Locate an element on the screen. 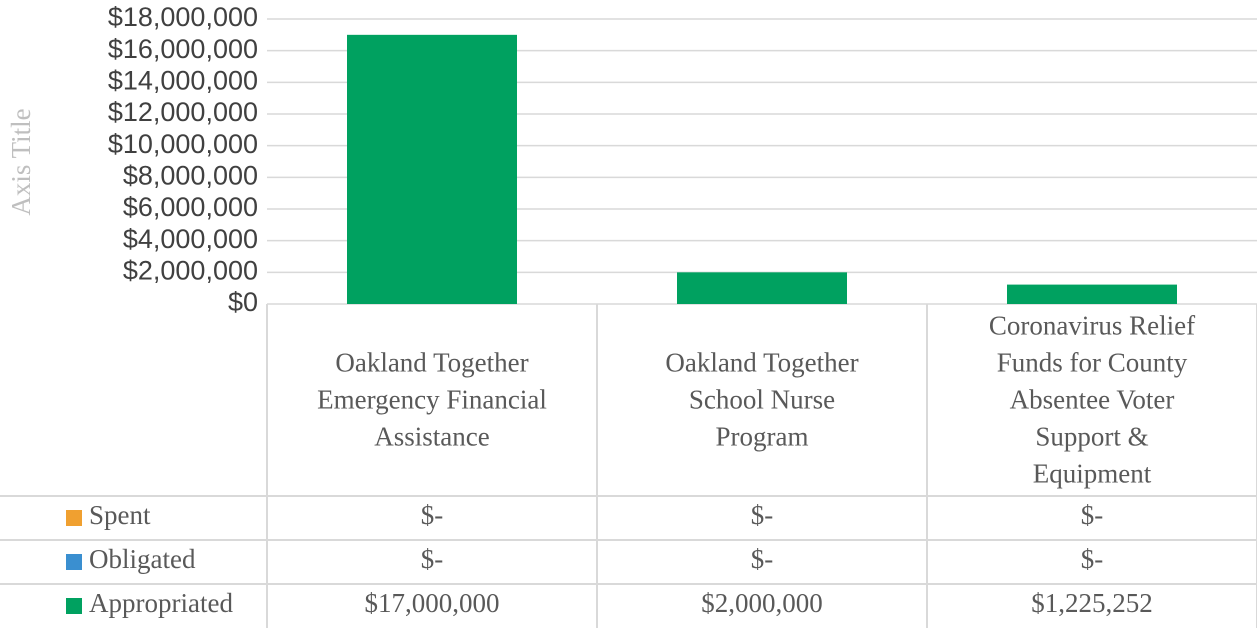 The width and height of the screenshot is (1257, 628). legend-label: Appropriated is located at coordinates (161, 603).